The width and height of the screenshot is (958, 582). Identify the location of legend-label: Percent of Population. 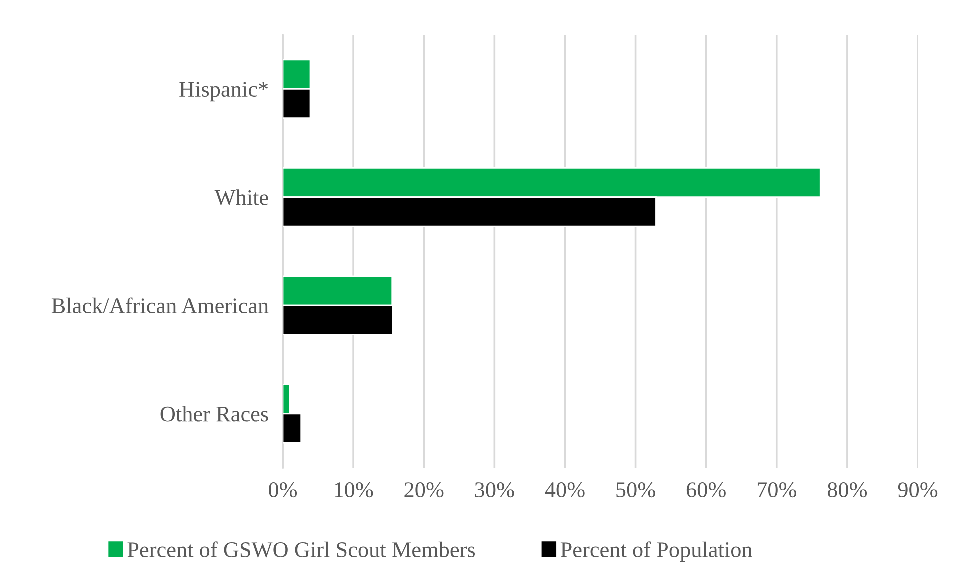
(656, 552).